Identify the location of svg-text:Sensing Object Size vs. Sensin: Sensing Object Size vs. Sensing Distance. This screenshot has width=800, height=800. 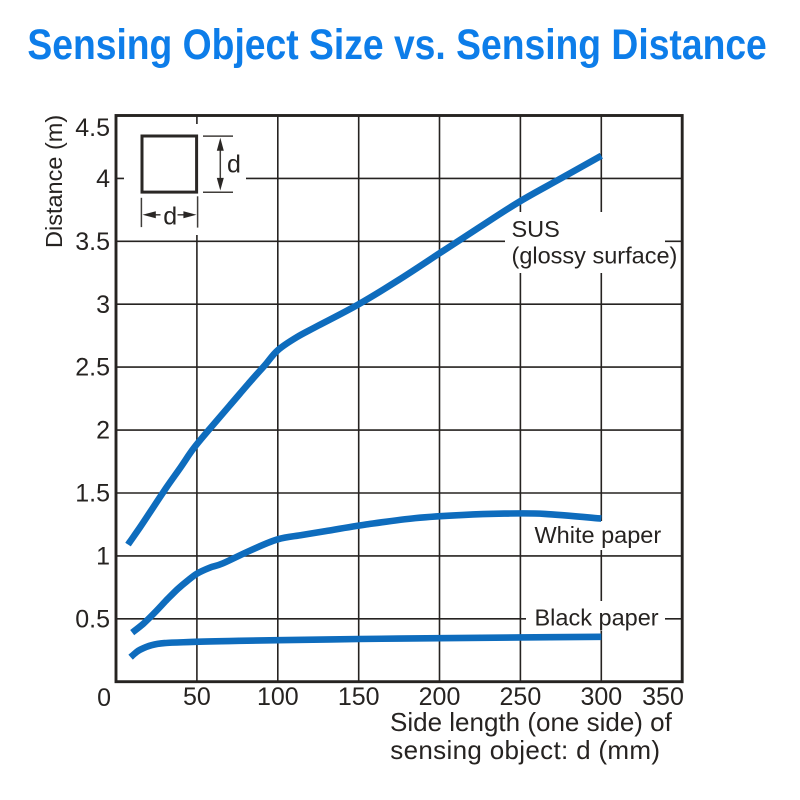
(396, 45).